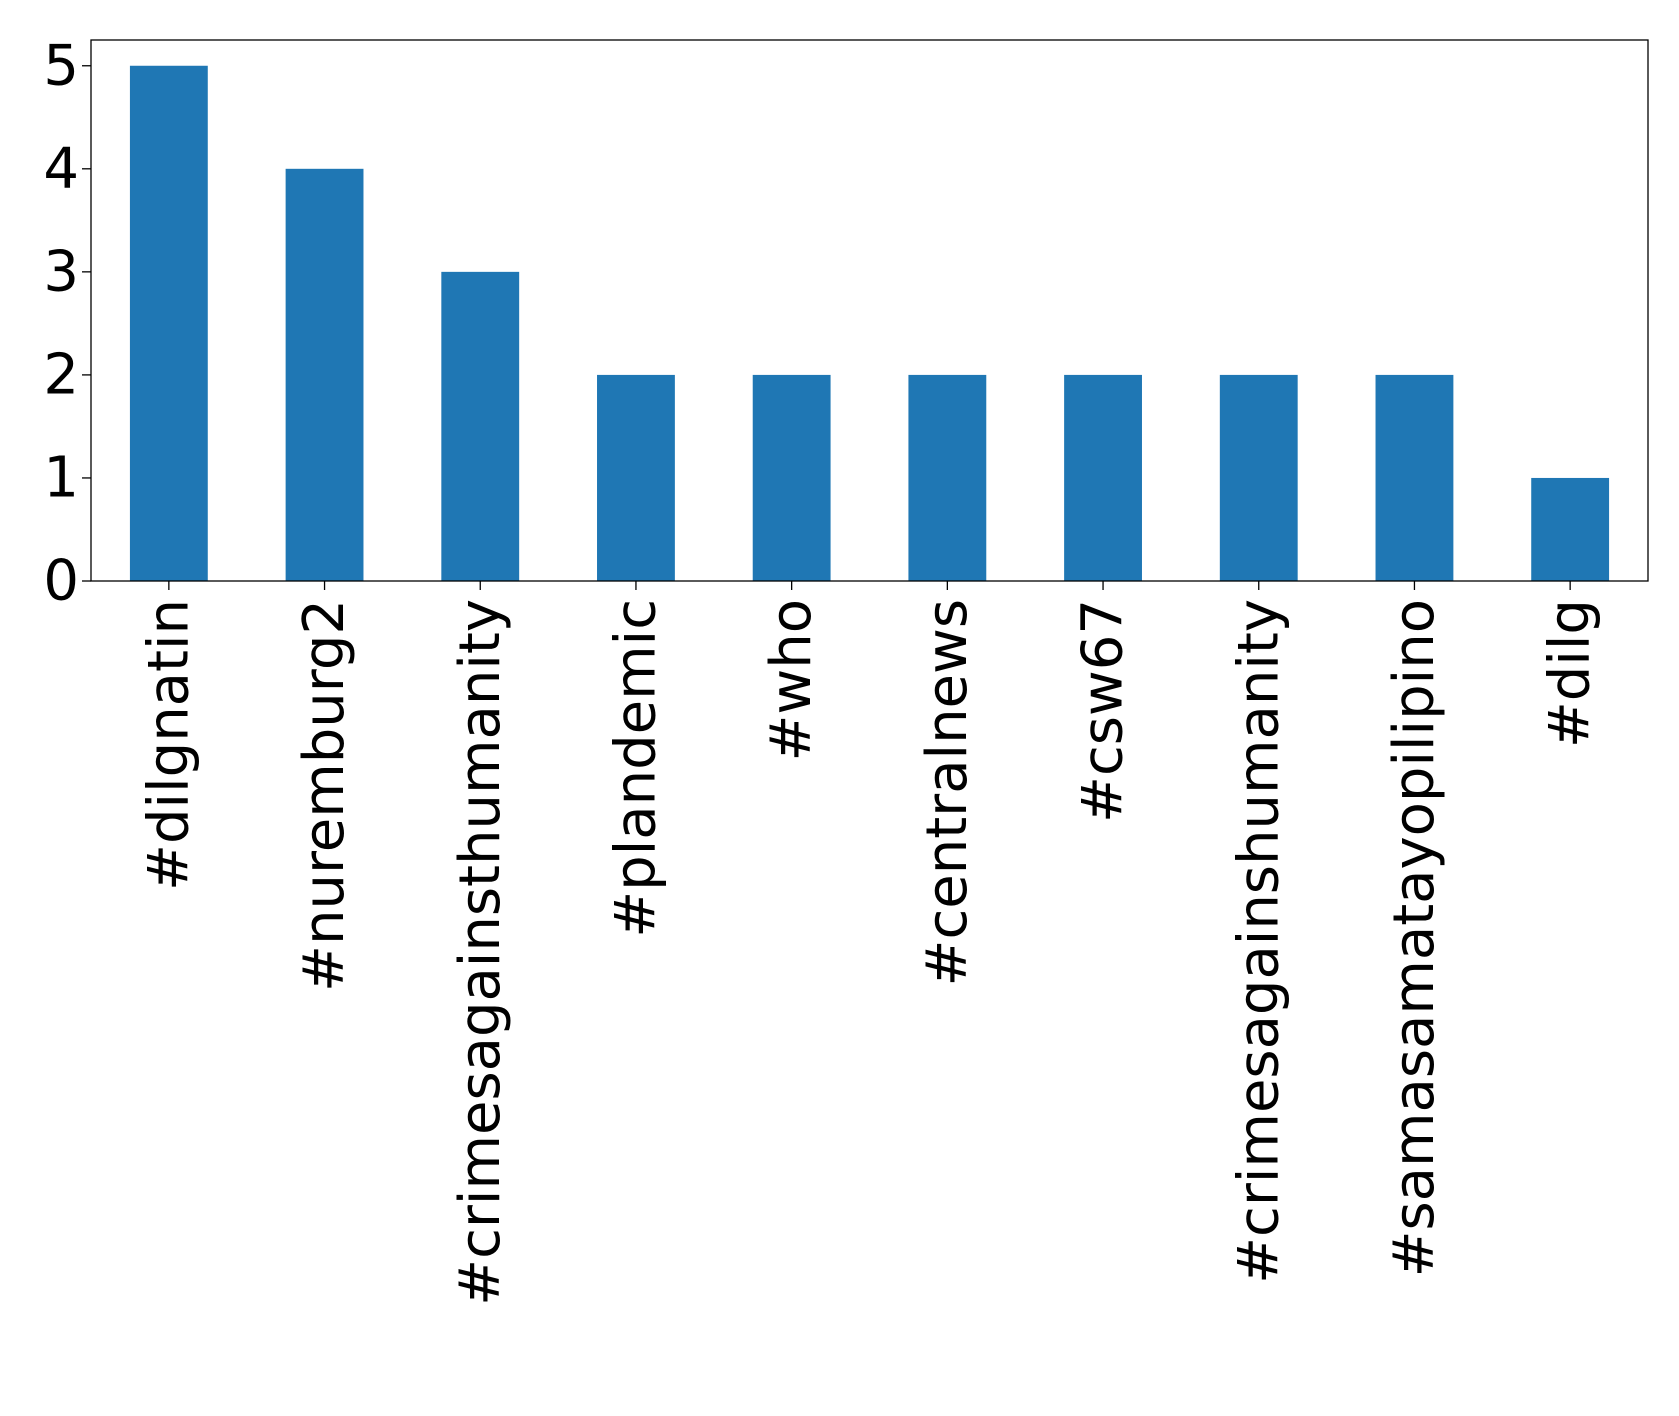 The height and width of the screenshot is (1416, 1679). I want to click on x-tick-label: #samasamatayopilipino, so click(1414, 938).